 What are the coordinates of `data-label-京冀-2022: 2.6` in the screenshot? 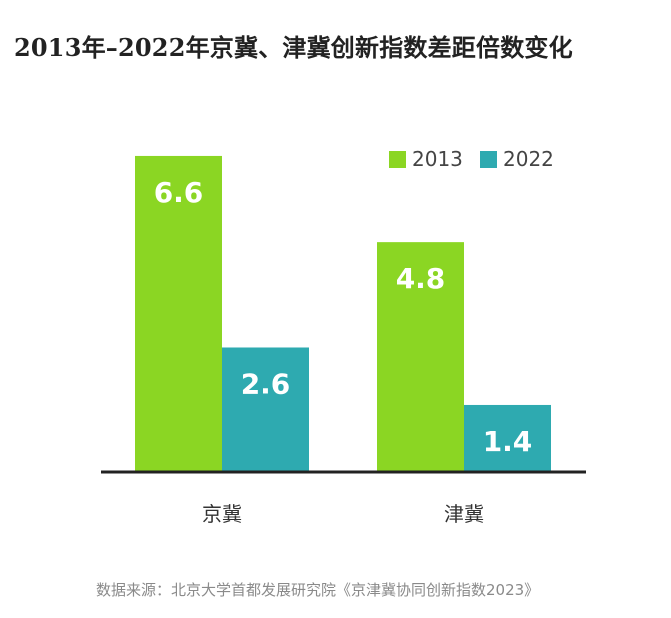 It's located at (266, 383).